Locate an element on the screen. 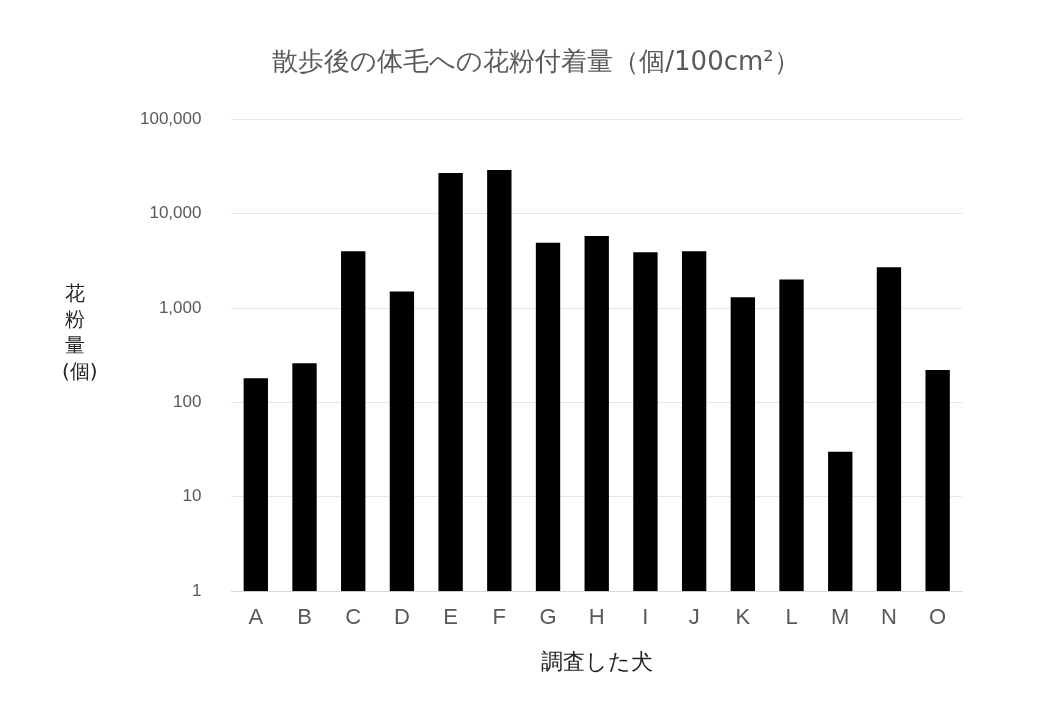  x-tick-label: H is located at coordinates (596, 617).